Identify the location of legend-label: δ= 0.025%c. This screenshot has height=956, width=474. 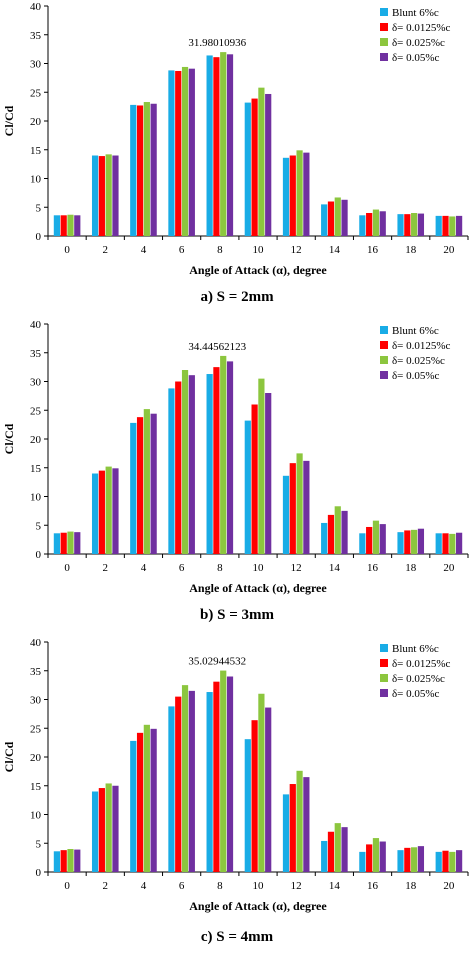
(418, 43).